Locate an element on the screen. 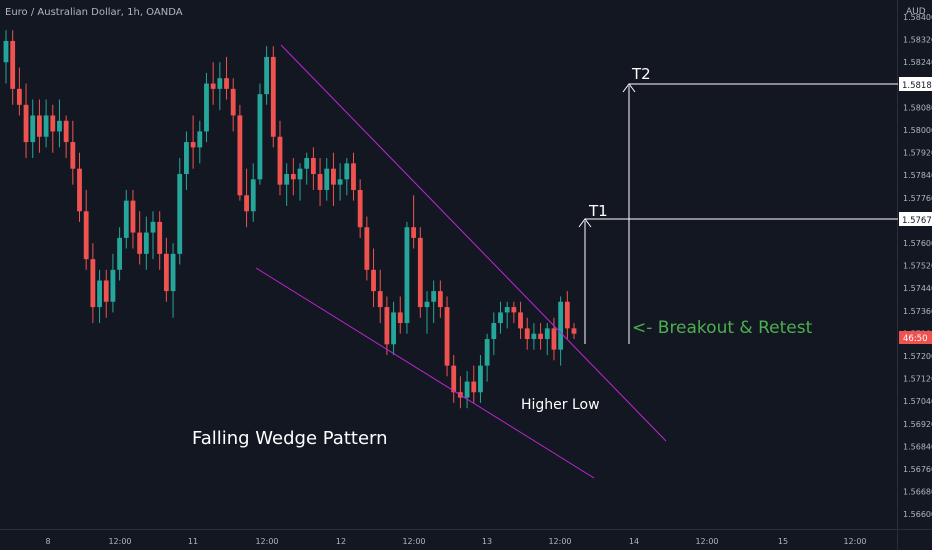 The image size is (932, 550). price-tick-label: 1.56920 is located at coordinates (917, 424).